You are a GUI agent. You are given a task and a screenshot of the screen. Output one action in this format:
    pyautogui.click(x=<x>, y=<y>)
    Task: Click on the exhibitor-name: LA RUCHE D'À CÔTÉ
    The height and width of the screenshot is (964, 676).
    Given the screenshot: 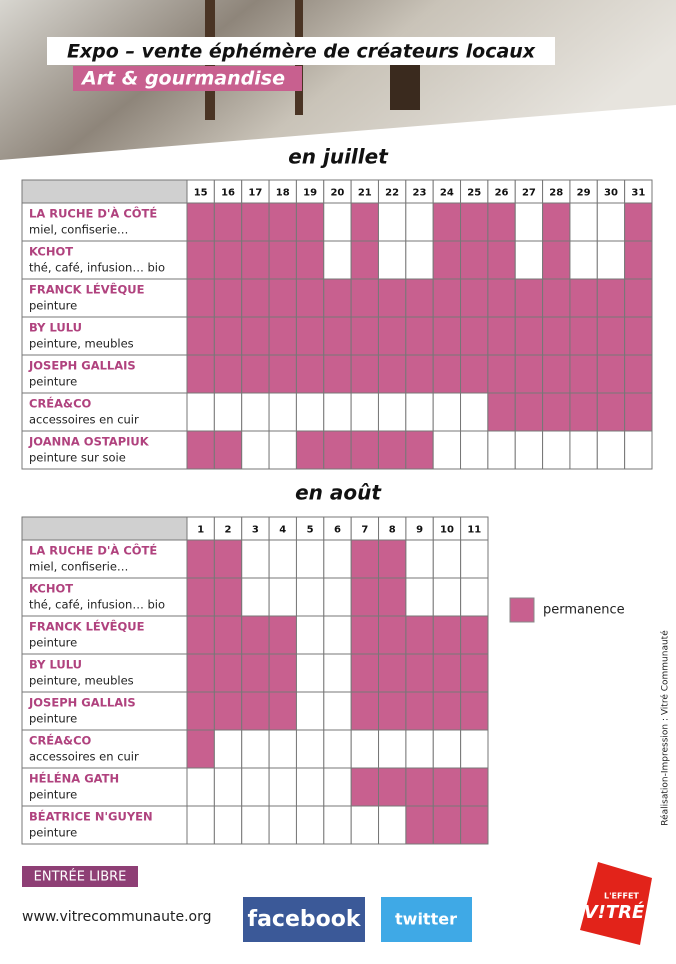 What is the action you would take?
    pyautogui.click(x=93, y=213)
    